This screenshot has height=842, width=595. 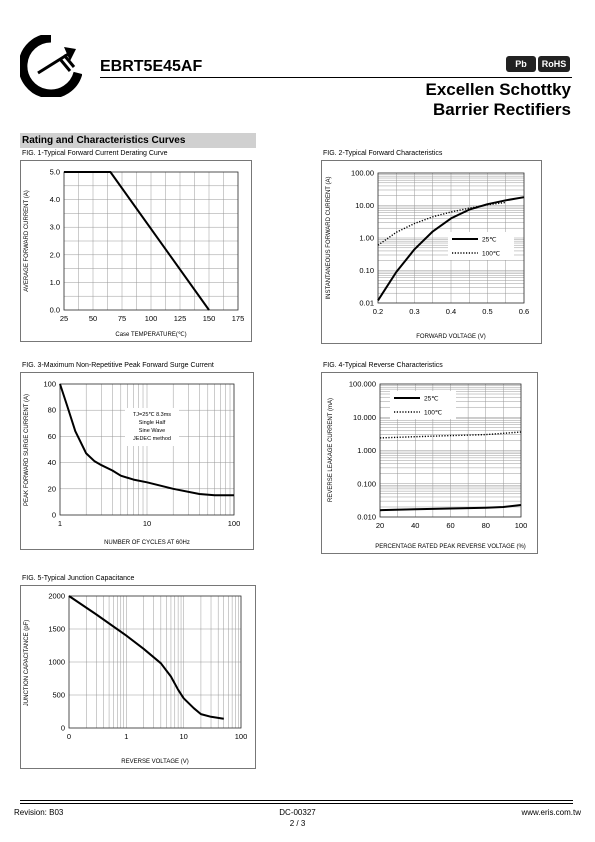 I want to click on fig3-ytick-label: 80, so click(x=52, y=410).